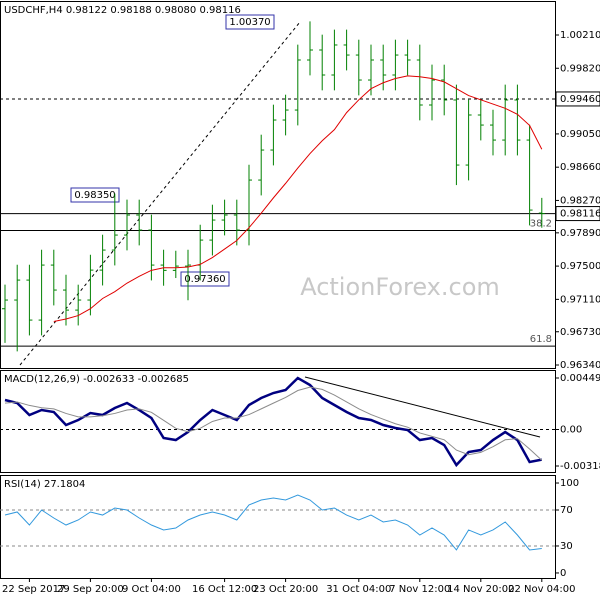  I want to click on y-tick-label: -0.003186, so click(580, 466).